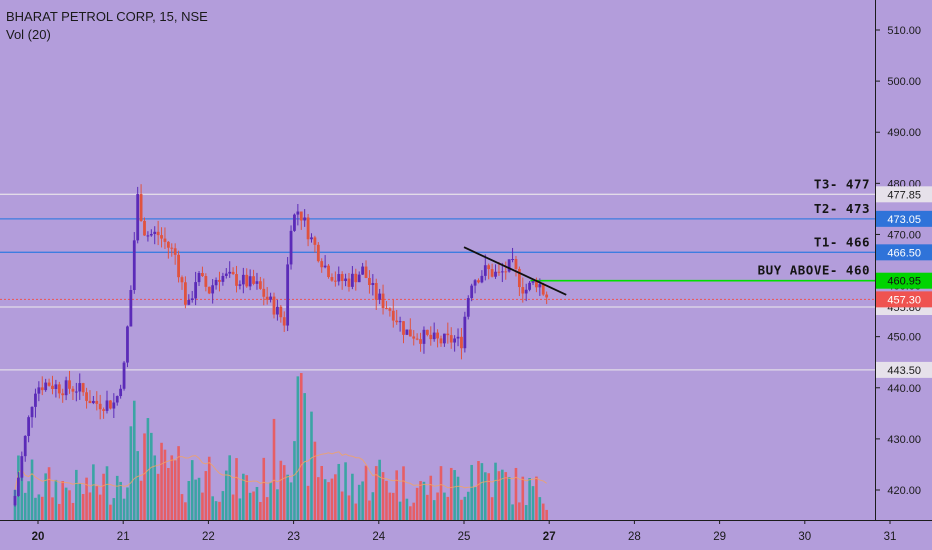  I want to click on price-tick-label: 440.00, so click(904, 389).